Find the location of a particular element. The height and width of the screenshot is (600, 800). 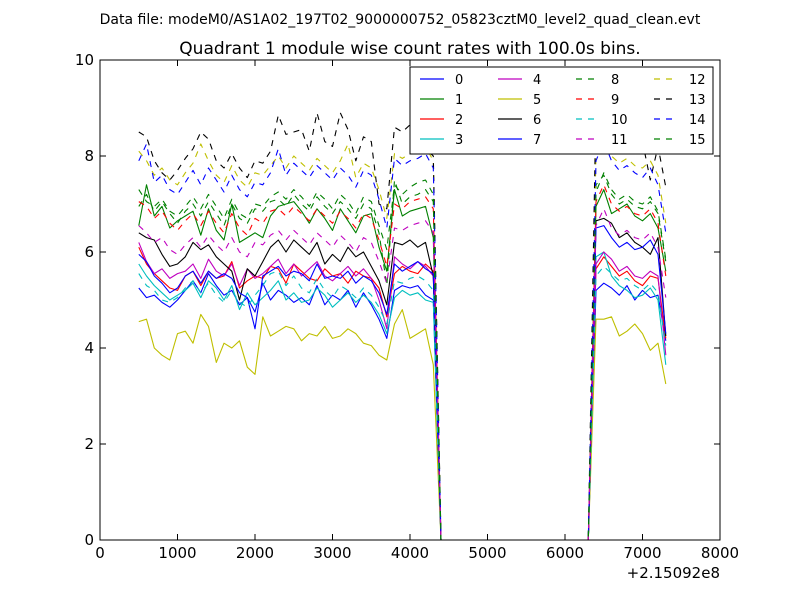

x-tick-label-8000: 8000 is located at coordinates (720, 553).